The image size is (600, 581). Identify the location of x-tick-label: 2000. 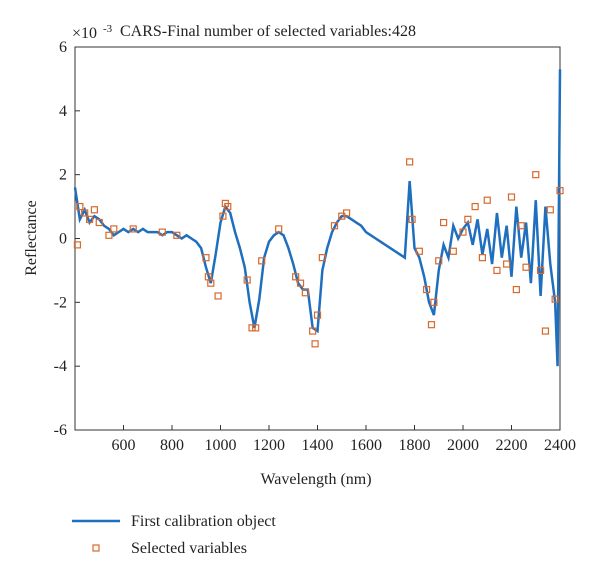
(463, 445).